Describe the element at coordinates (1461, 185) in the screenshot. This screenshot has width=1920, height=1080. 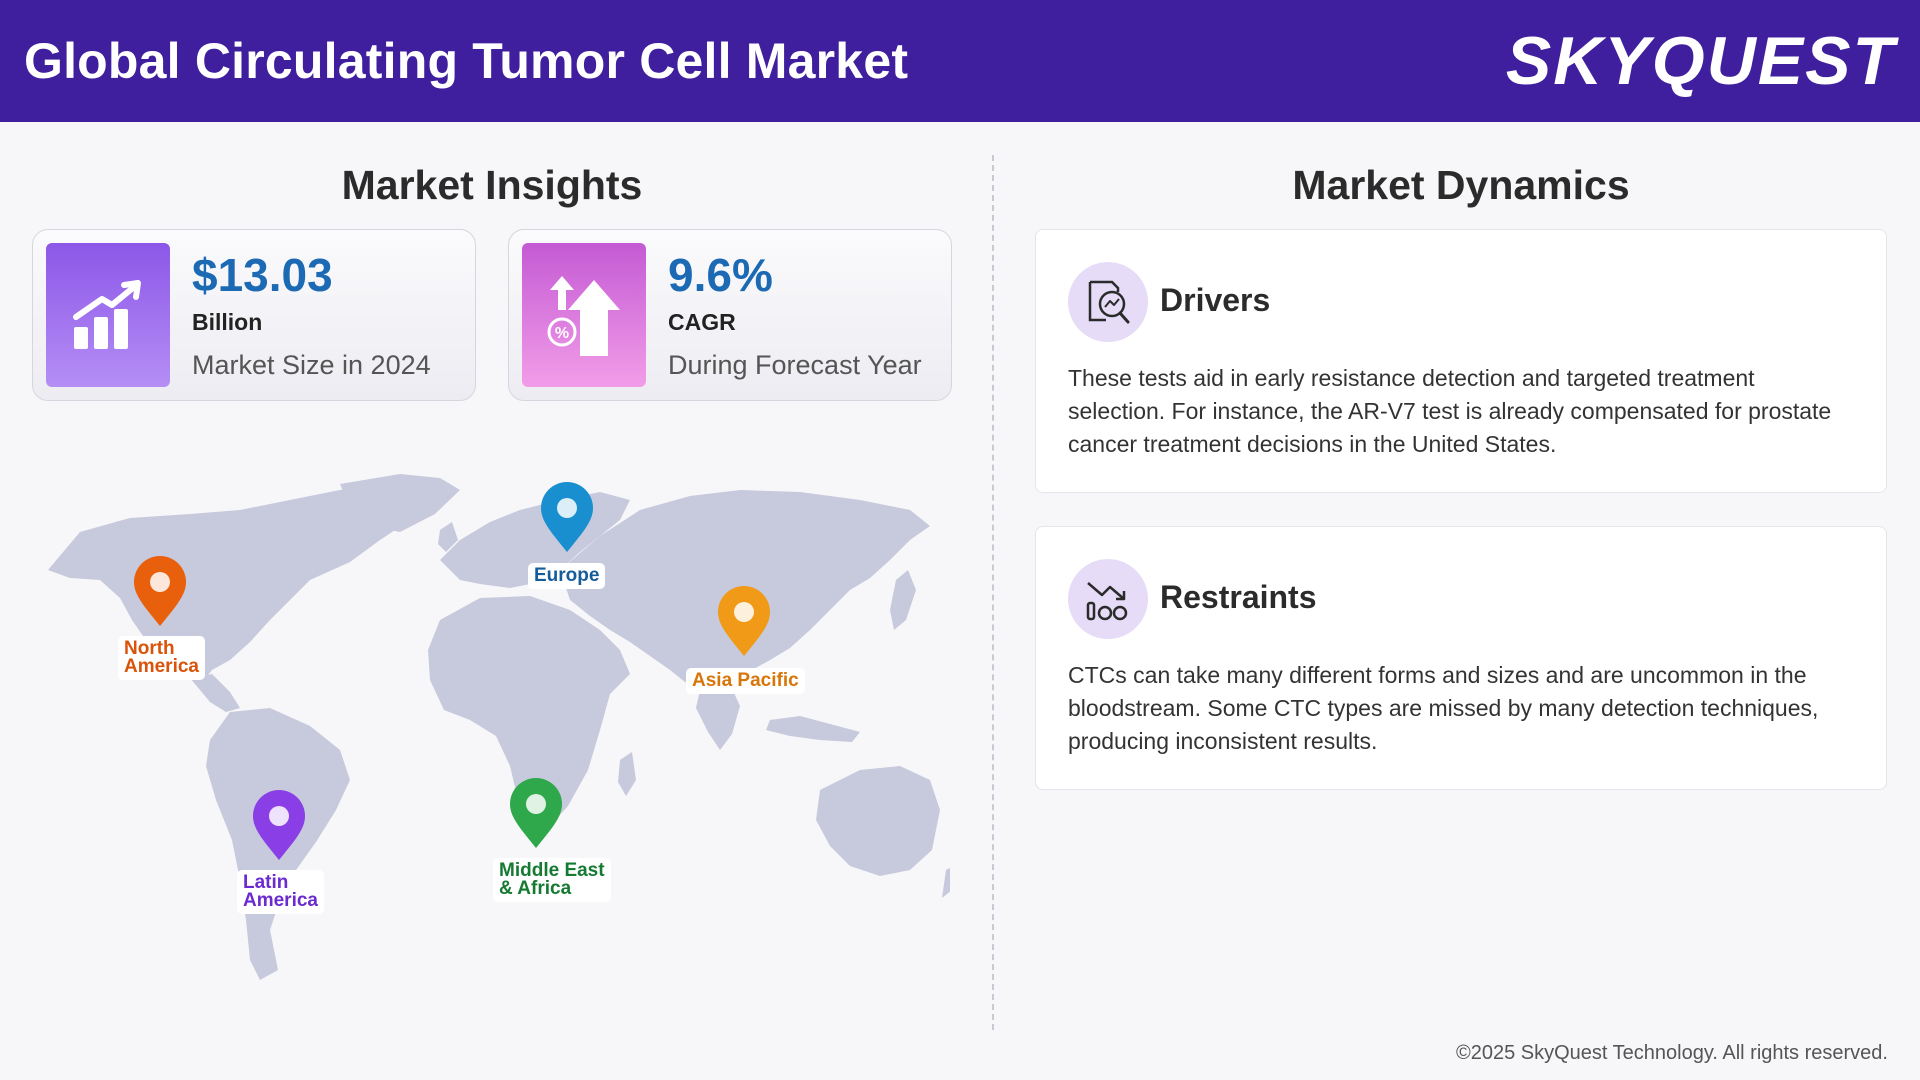
I see `dynamics-title: Market Dynamics` at that location.